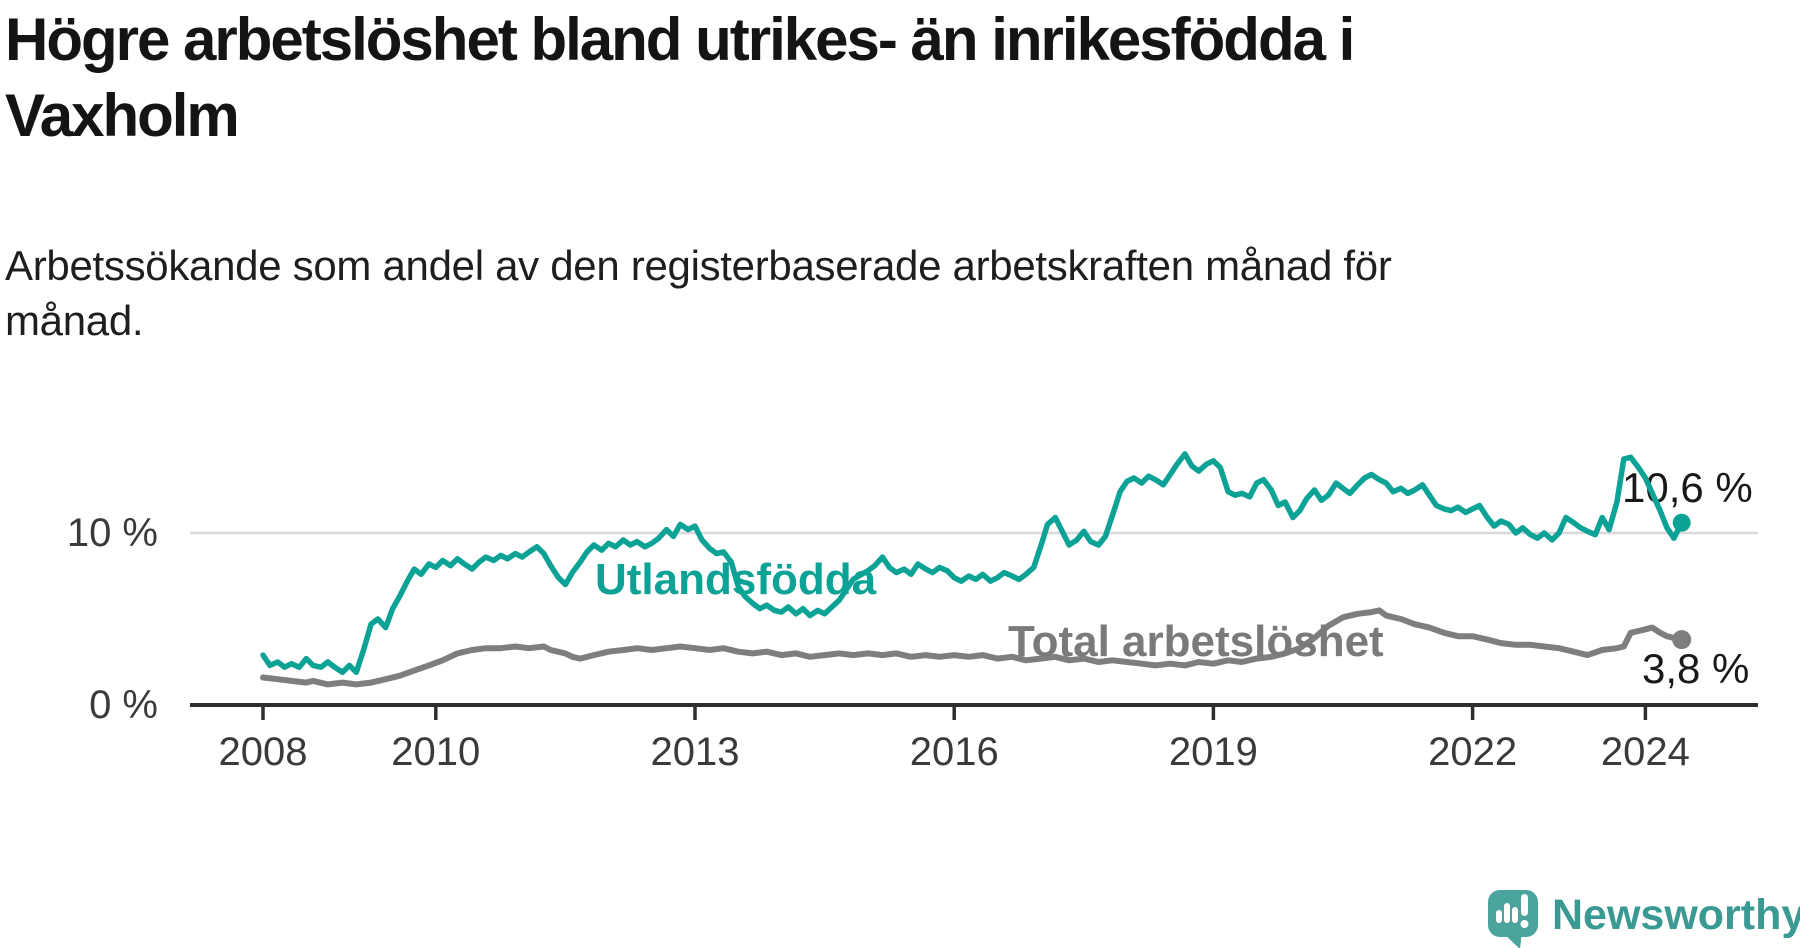 This screenshot has width=1800, height=948. Describe the element at coordinates (1524, 905) in the screenshot. I see `logo-exclamation-bar` at that location.